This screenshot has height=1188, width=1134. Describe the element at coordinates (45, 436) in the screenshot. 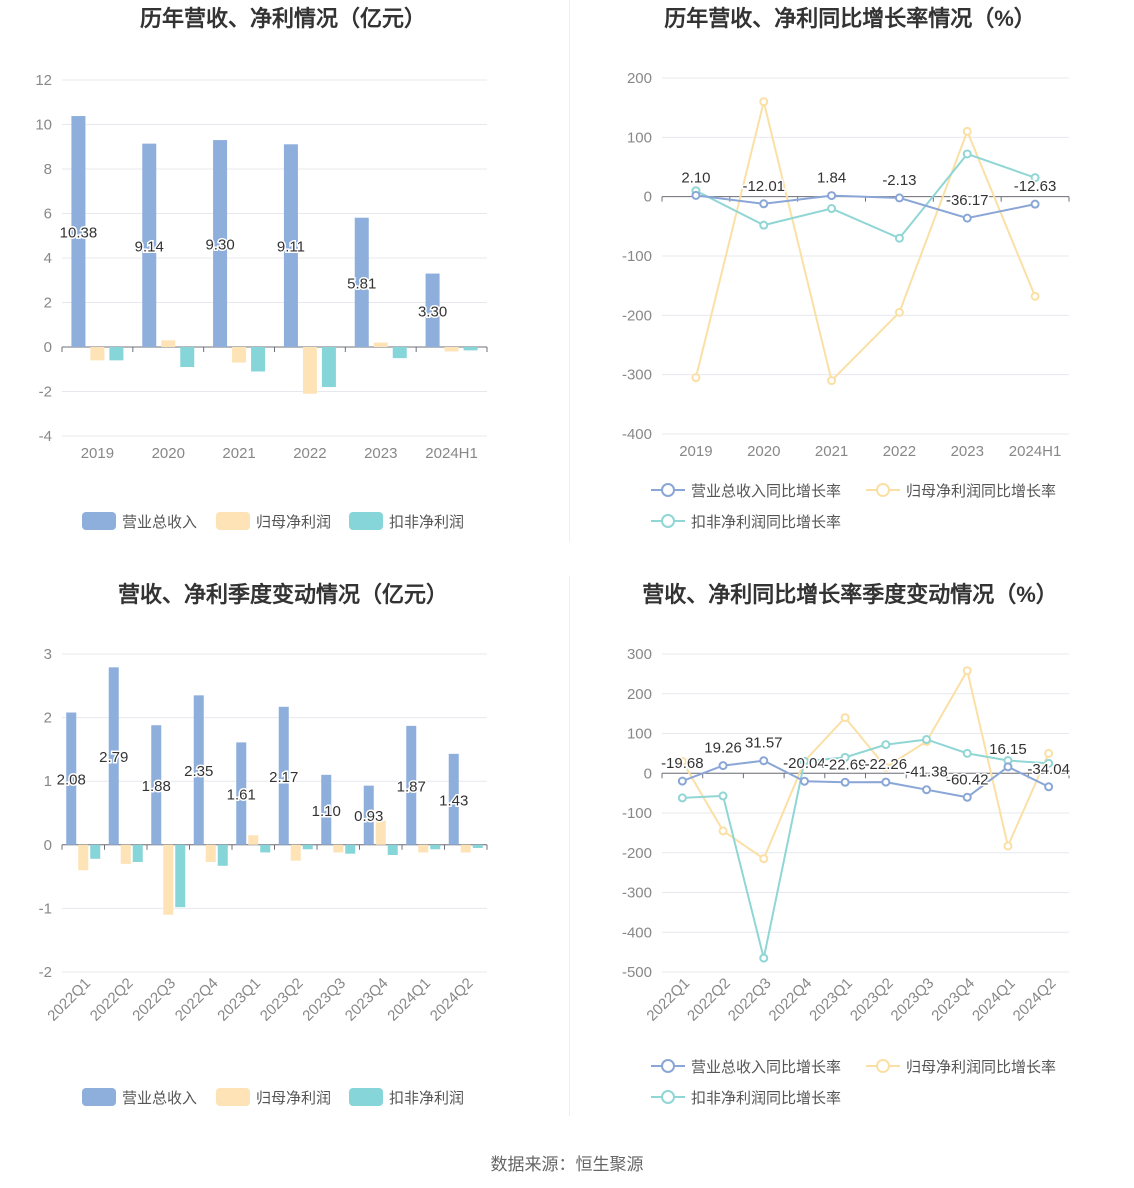

I see `y-tick-label: -4` at that location.